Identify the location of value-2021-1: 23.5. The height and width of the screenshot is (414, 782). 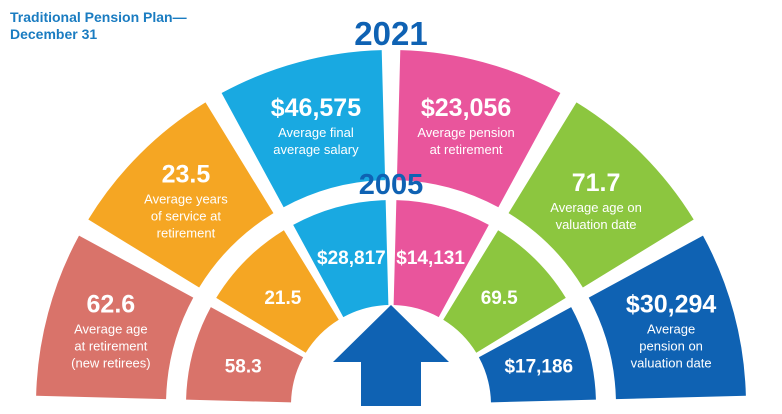
(186, 174).